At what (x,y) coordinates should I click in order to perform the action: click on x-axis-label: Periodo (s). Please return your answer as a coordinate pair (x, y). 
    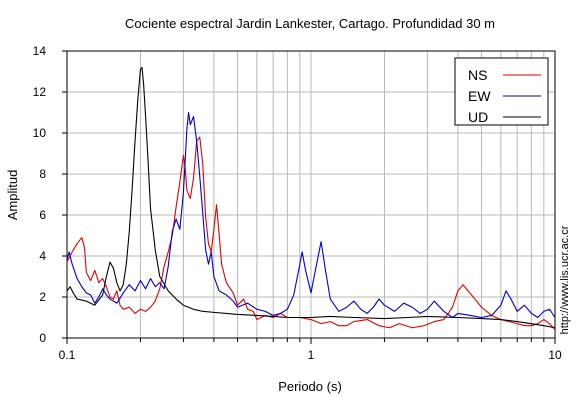
    Looking at the image, I should click on (310, 386).